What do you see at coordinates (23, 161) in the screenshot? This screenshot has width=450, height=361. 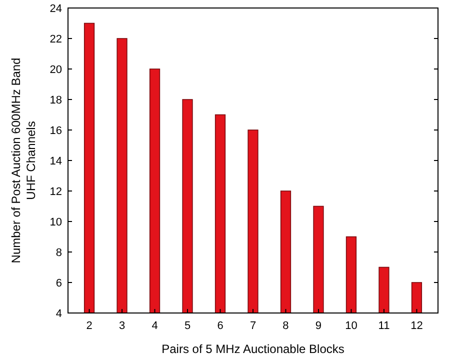 I see `y-axis-title: Number of Post Auction 600MHz Band UHF Channels` at bounding box center [23, 161].